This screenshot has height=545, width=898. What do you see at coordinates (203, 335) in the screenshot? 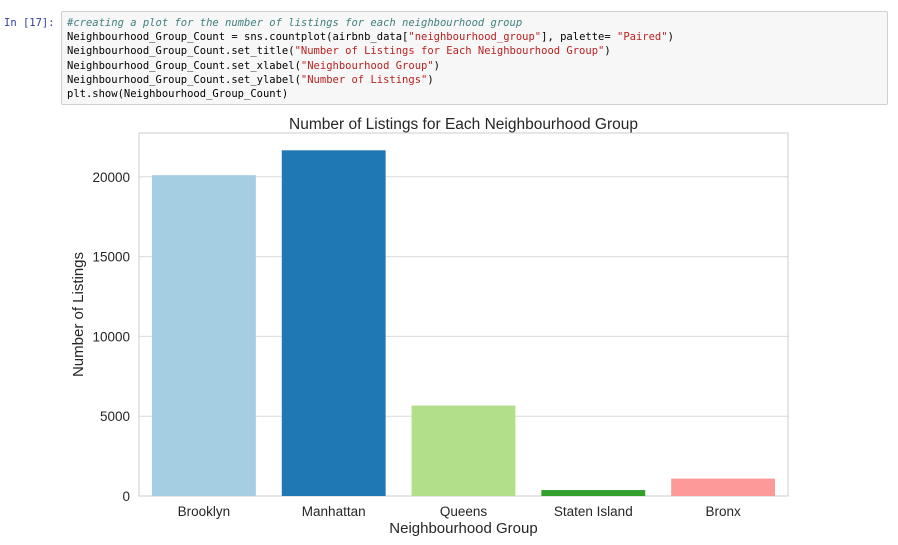
I see `bar-brooklyn` at bounding box center [203, 335].